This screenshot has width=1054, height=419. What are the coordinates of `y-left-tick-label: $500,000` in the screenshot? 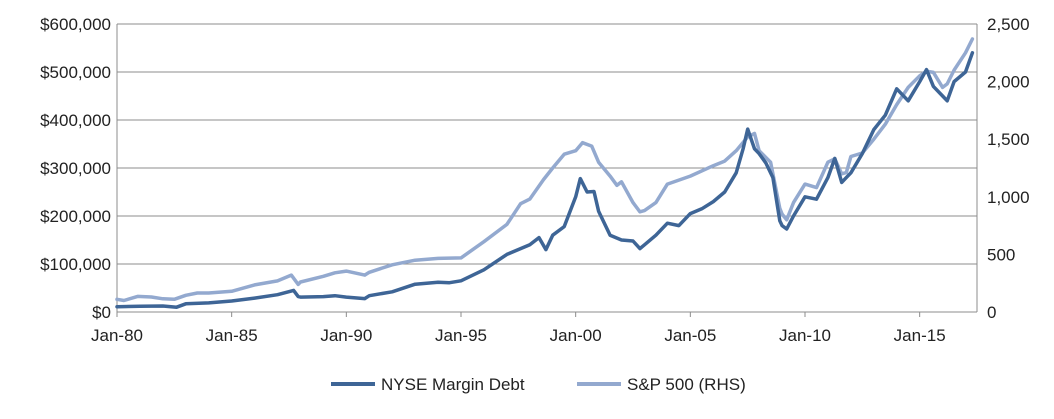 It's located at (75, 72).